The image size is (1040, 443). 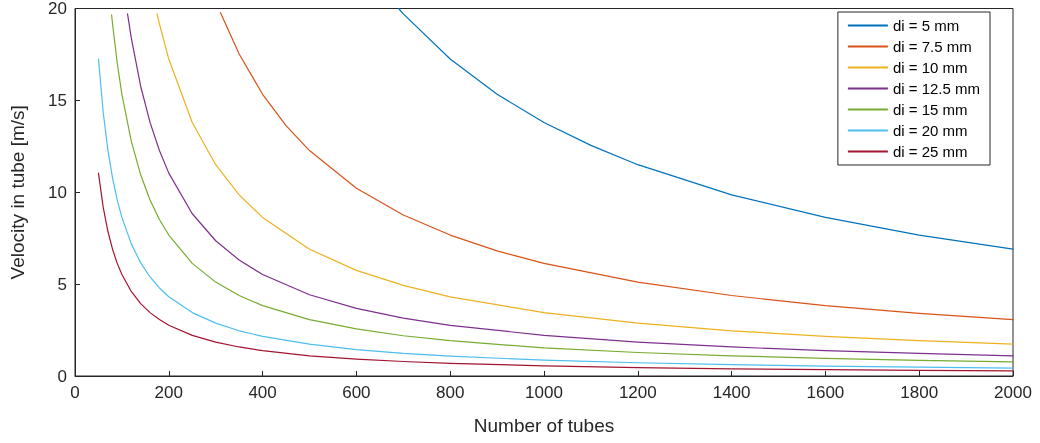 I want to click on x-tick-label: 400, so click(x=262, y=392).